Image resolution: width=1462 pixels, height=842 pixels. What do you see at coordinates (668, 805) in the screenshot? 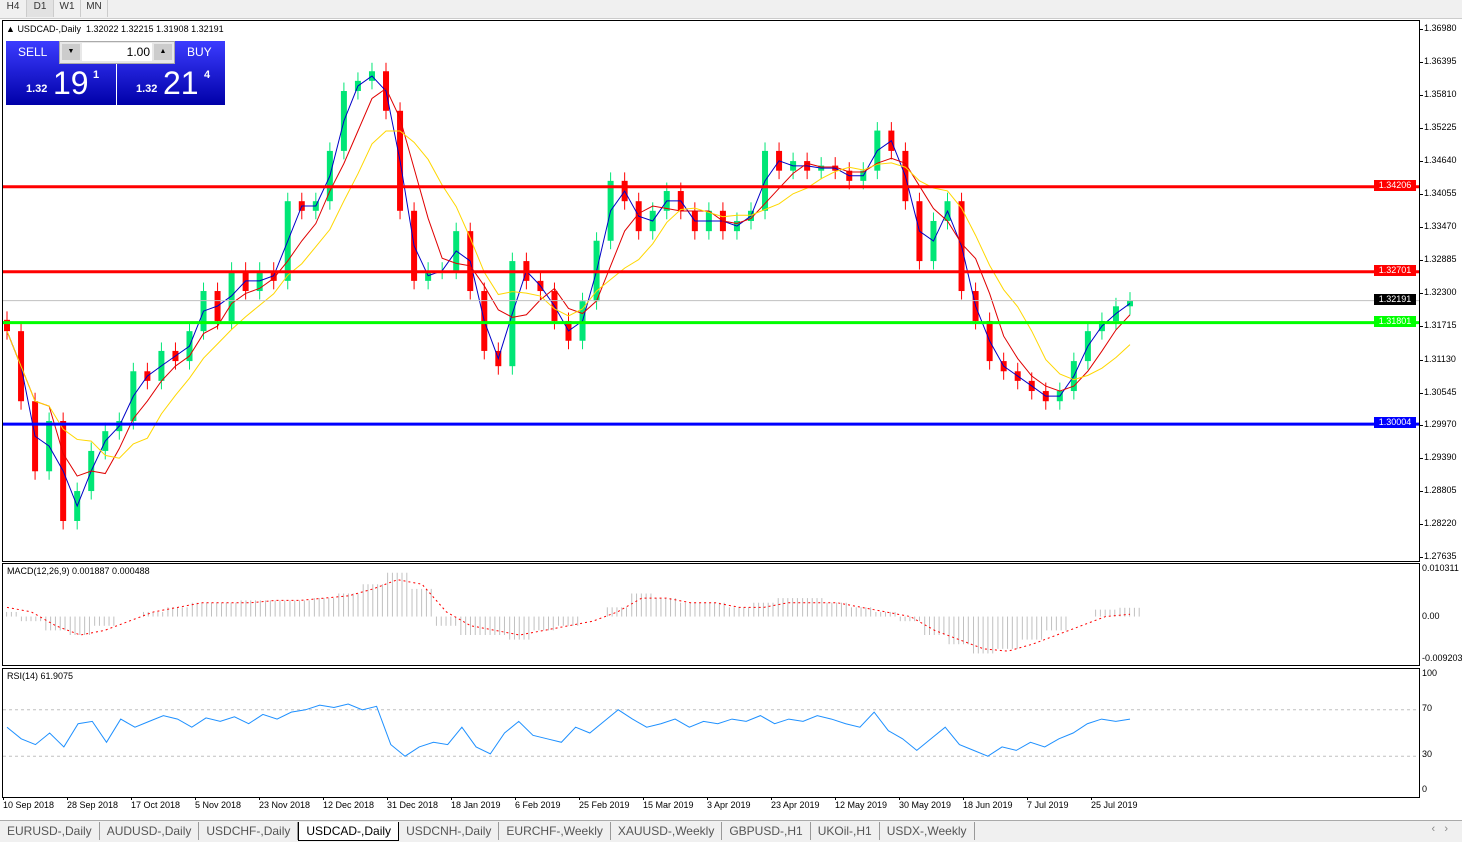
I see `x-tick-label: 15 Mar 2019` at bounding box center [668, 805].